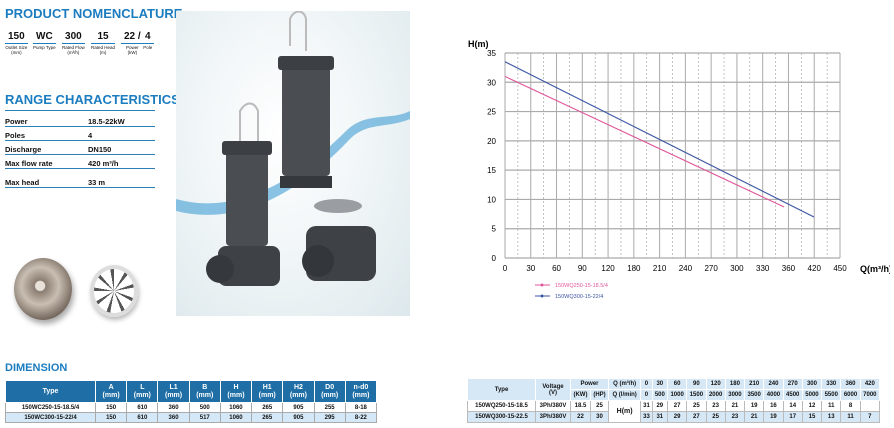 The width and height of the screenshot is (894, 428). Describe the element at coordinates (494, 258) in the screenshot. I see `y-tick-label: 0` at that location.